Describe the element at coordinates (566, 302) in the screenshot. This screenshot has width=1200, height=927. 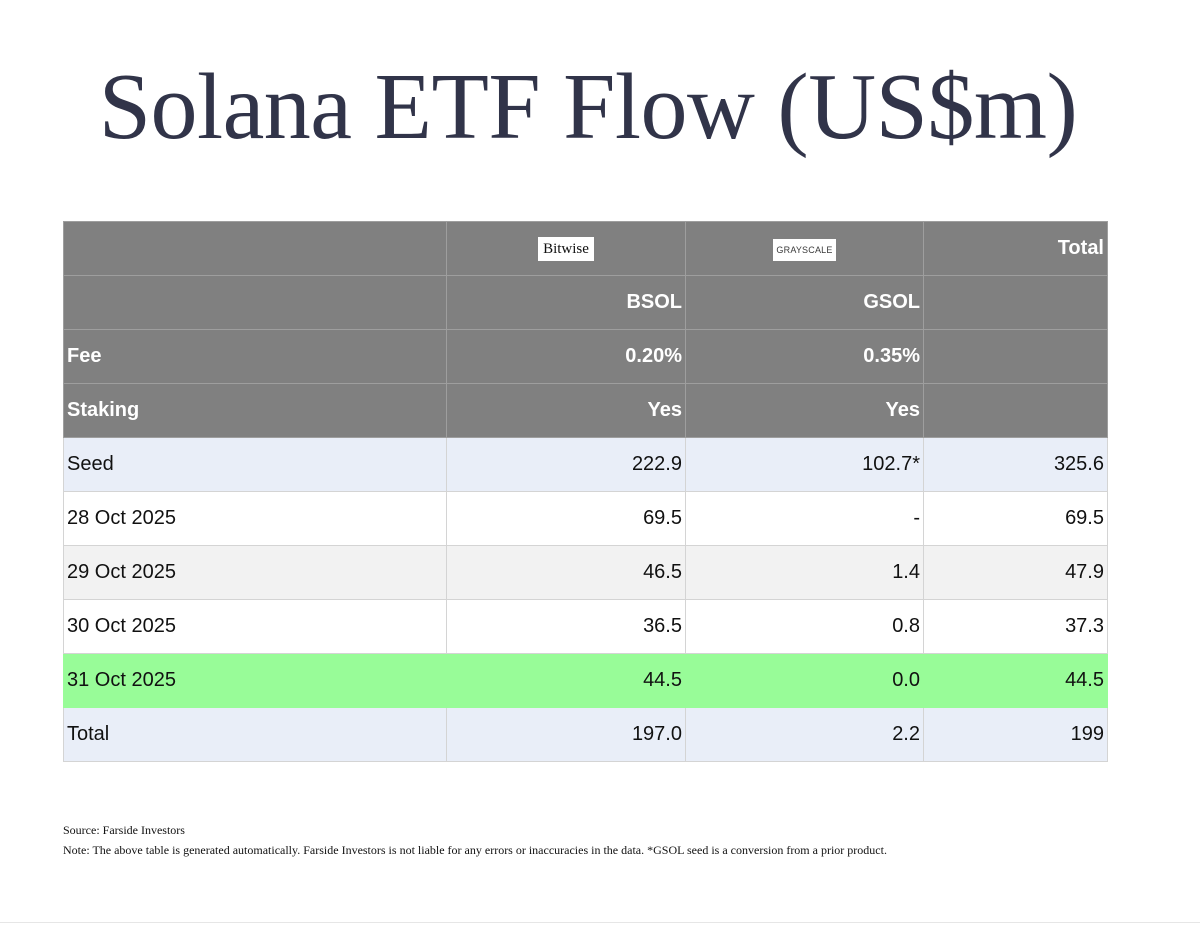
I see `ticker-bsol: BSOL` at that location.